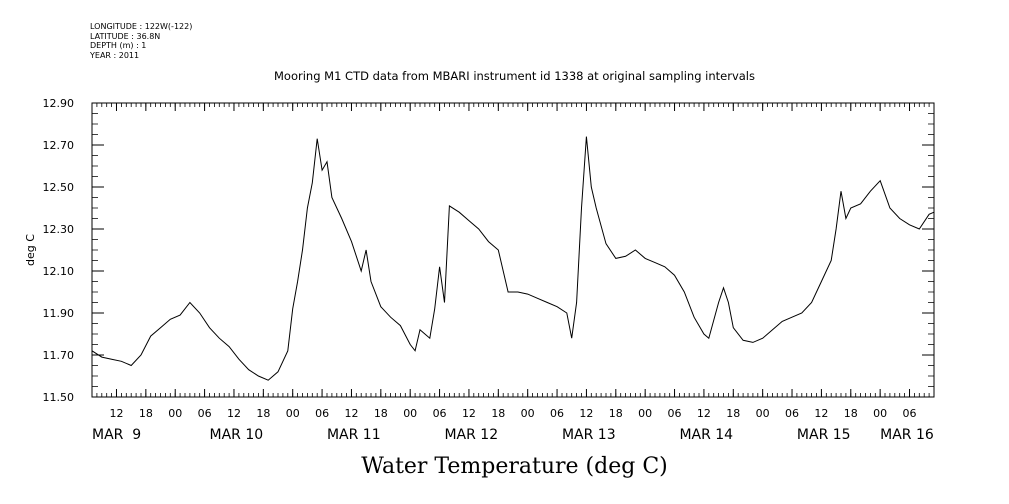  Describe the element at coordinates (236, 435) in the screenshot. I see `x-day-label: MAR 10` at that location.